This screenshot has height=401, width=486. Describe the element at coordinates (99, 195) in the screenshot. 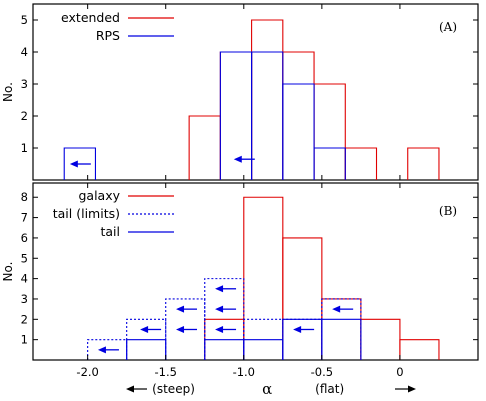

I see `legend-label: galaxy` at that location.